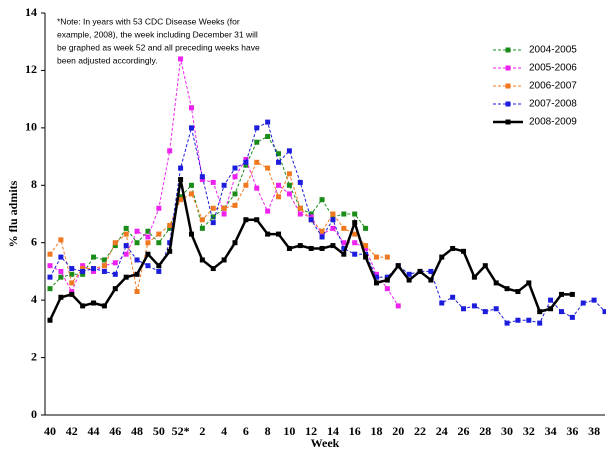 The image size is (606, 450). What do you see at coordinates (553, 50) in the screenshot?
I see `legend-label: 2004-2005` at bounding box center [553, 50].